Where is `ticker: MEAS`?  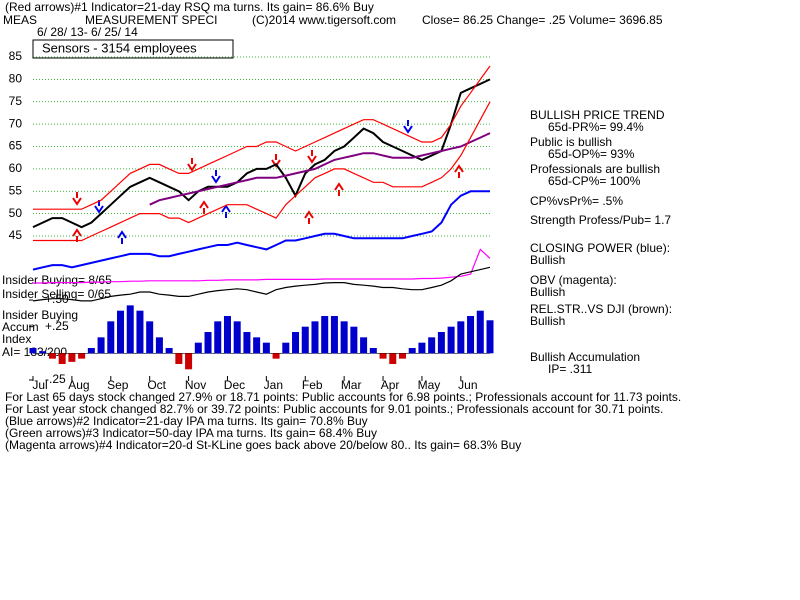 ticker: MEAS is located at coordinates (20, 20).